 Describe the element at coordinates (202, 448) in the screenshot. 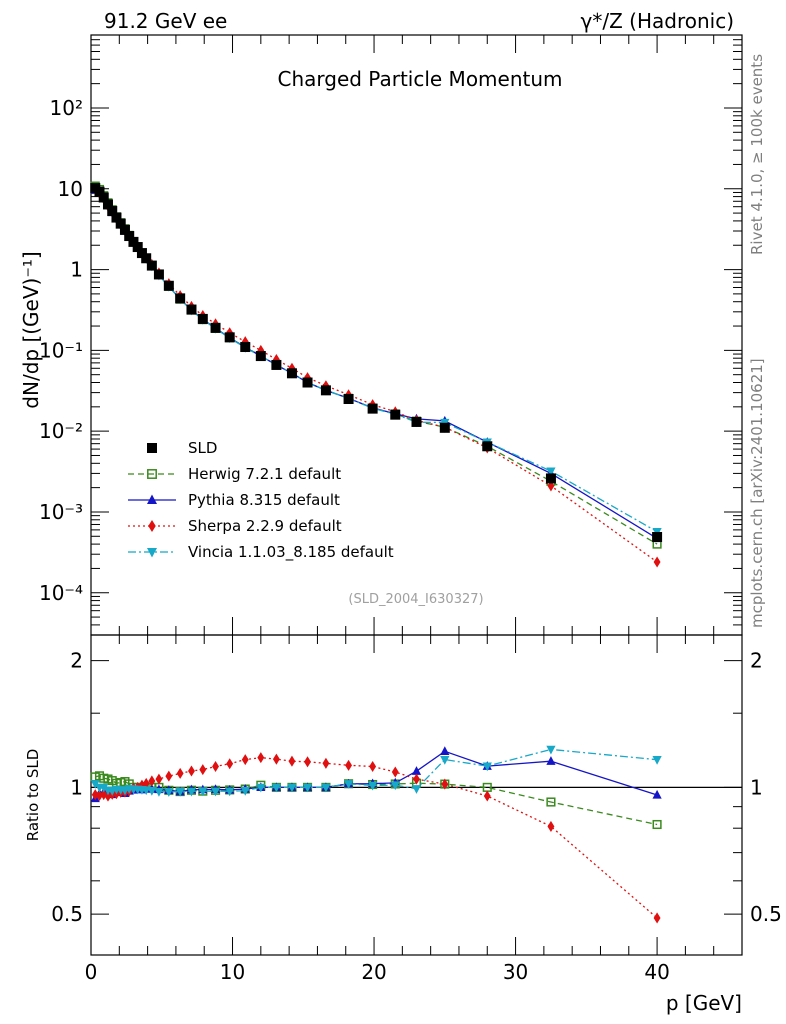

I see `sld-legend-label: SLD` at that location.